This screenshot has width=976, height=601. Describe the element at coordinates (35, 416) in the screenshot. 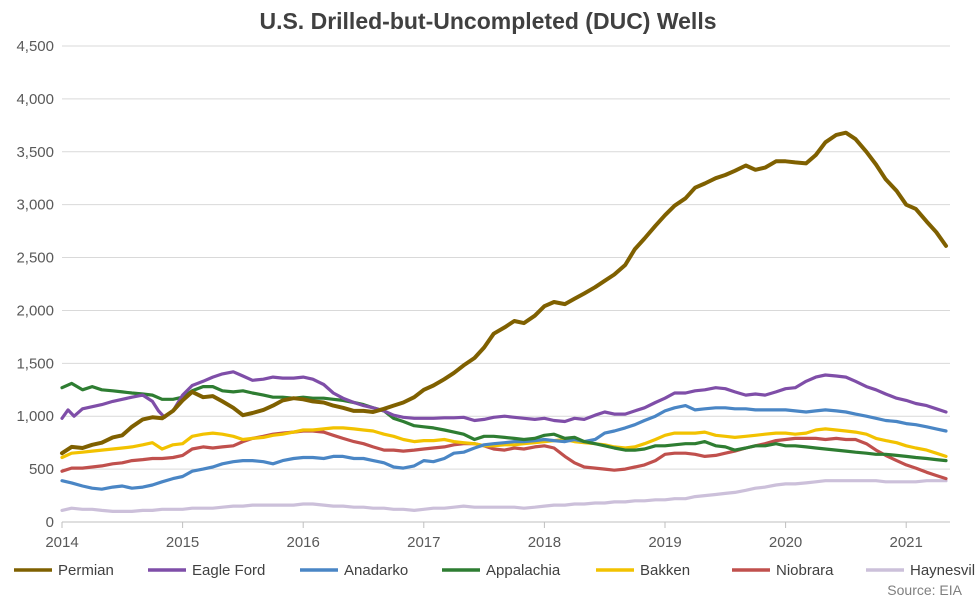

I see `y-tick-label: 1,000` at that location.